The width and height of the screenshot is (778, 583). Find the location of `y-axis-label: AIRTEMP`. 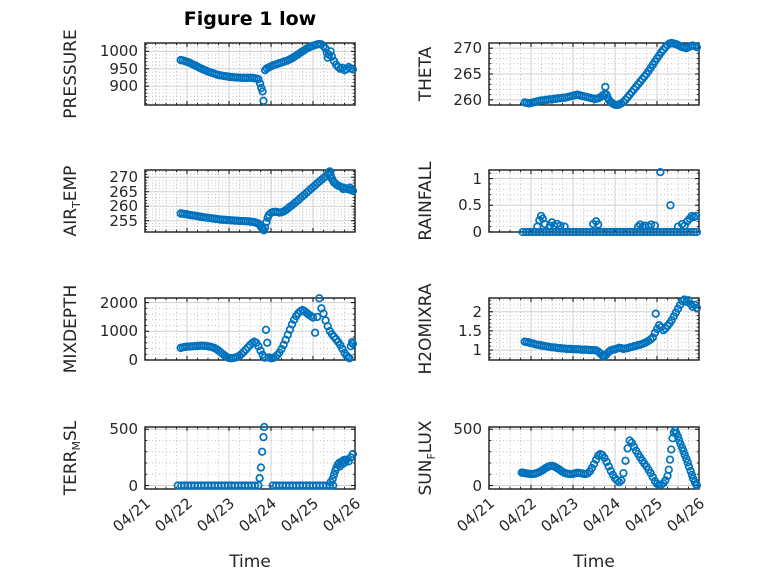

y-axis-label: AIRTEMP is located at coordinates (72, 201).